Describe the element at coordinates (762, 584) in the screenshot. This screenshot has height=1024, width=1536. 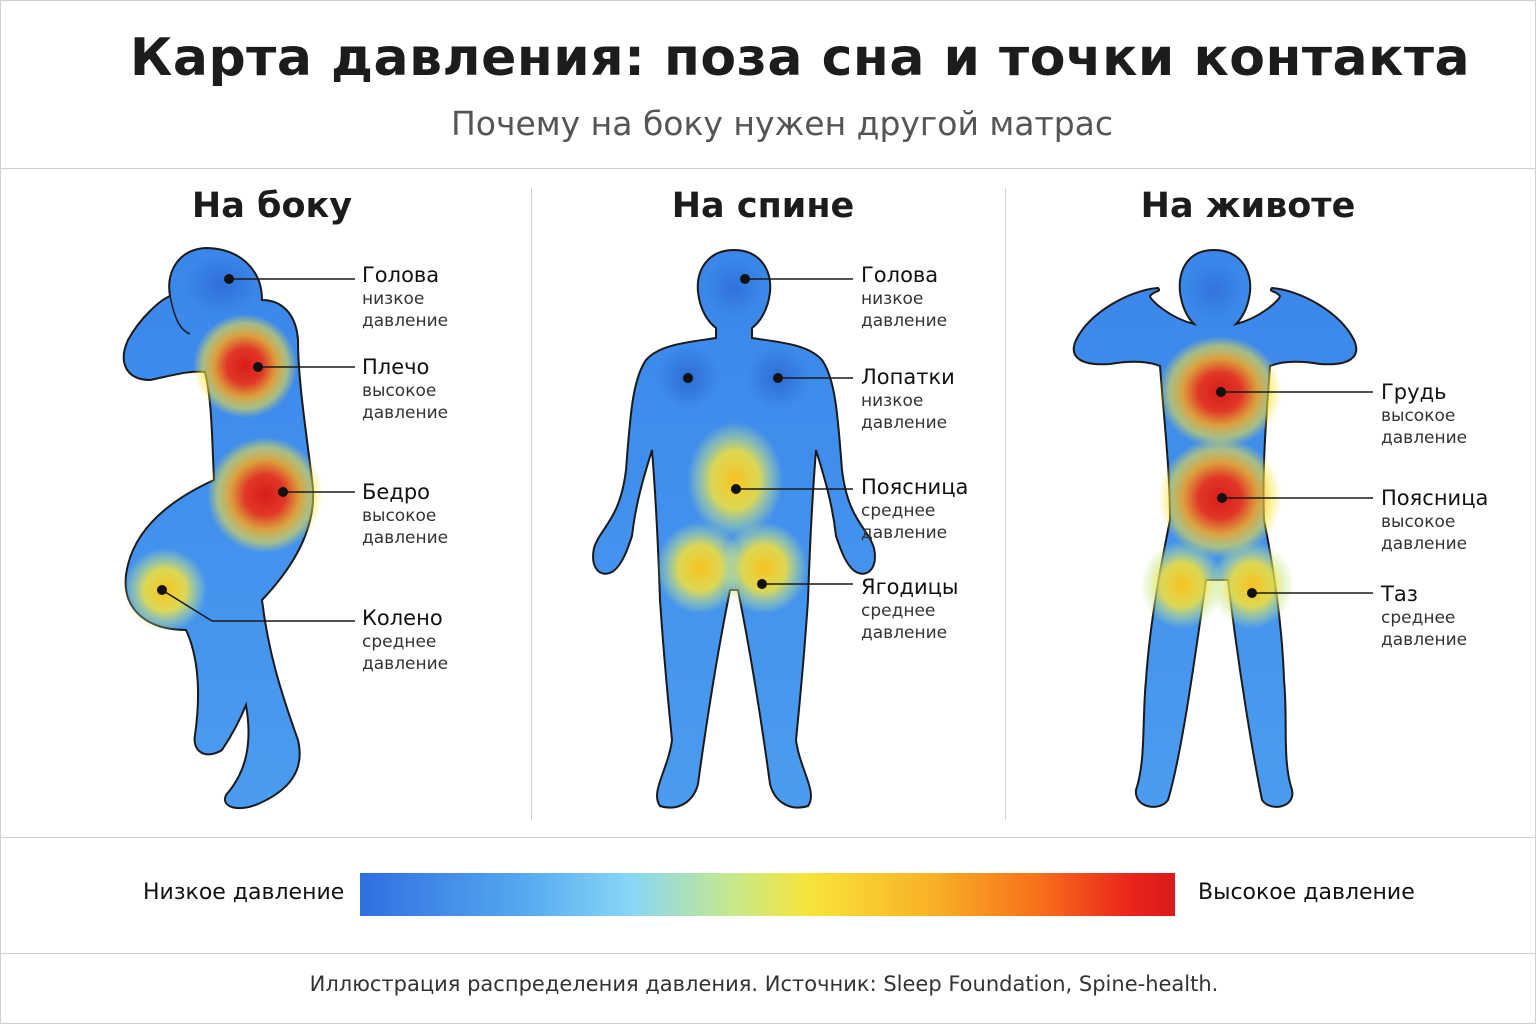
I see `back-marker-buttock` at that location.